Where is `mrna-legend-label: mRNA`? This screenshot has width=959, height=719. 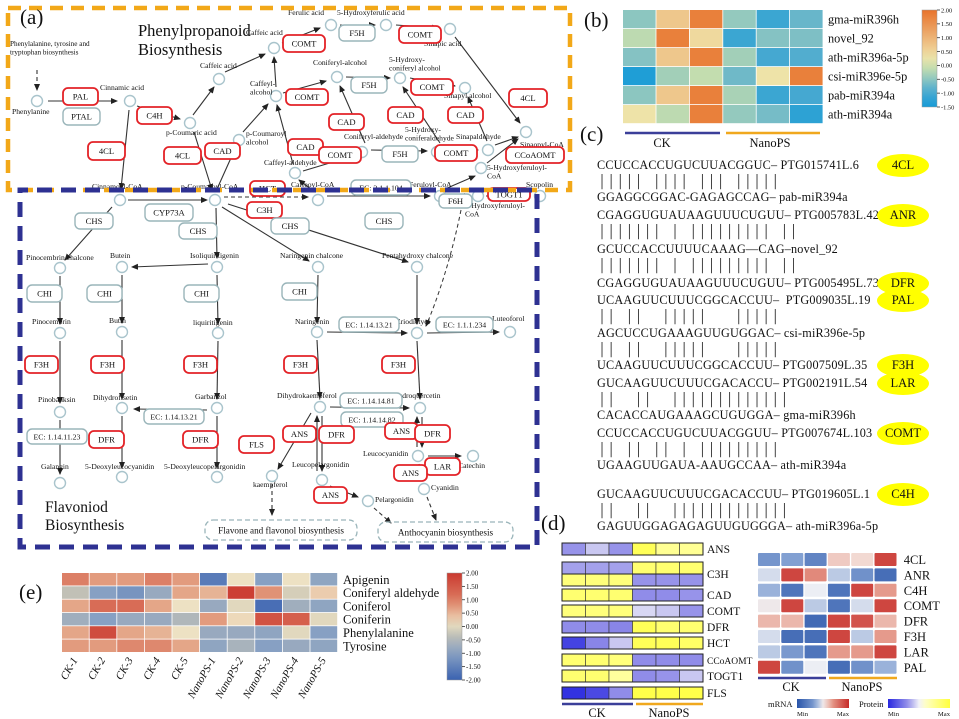 mrna-legend-label: mRNA is located at coordinates (780, 704).